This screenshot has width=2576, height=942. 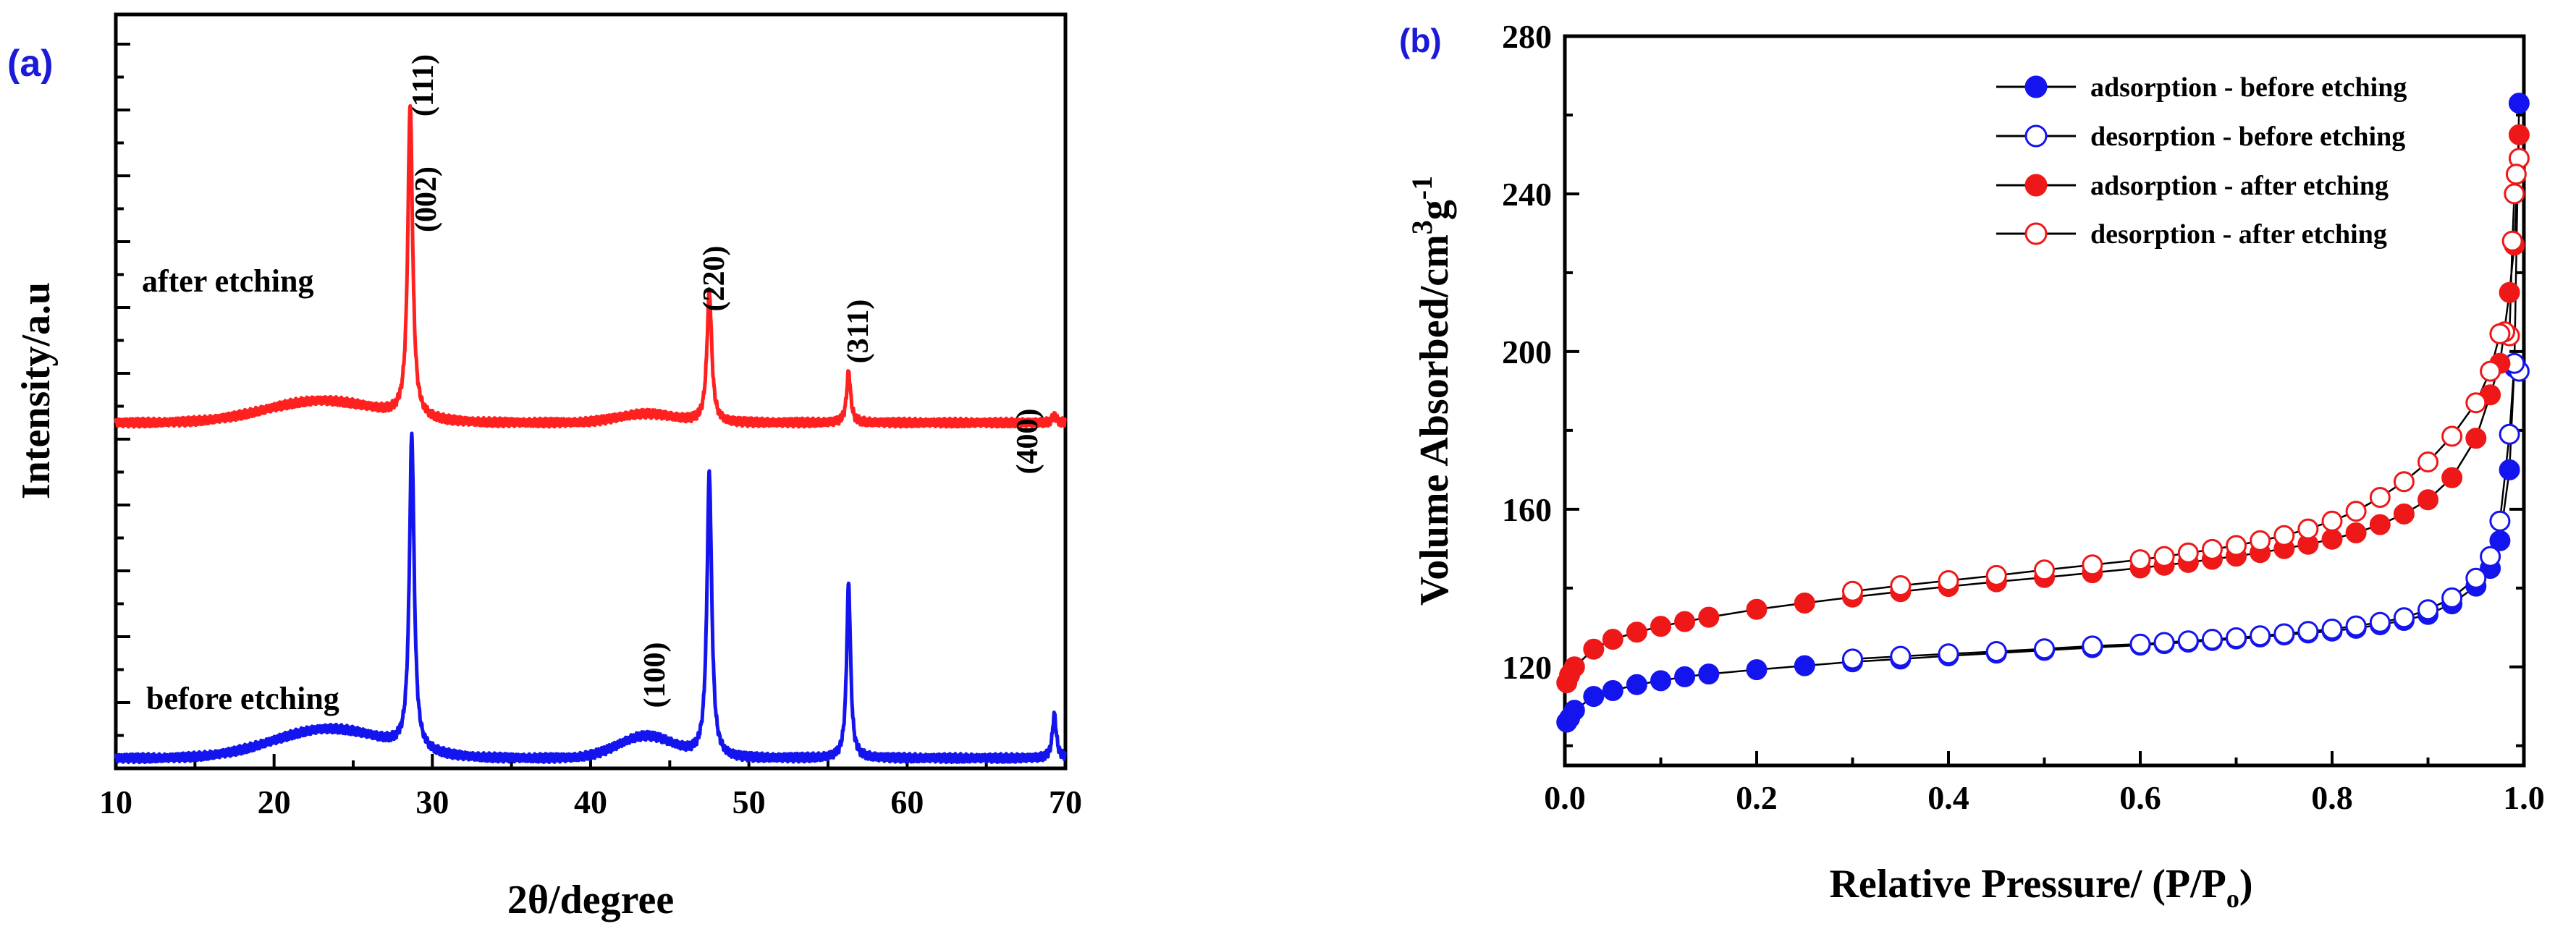 What do you see at coordinates (1948, 797) in the screenshot?
I see `isotherm-x-tick-label: 0.4` at bounding box center [1948, 797].